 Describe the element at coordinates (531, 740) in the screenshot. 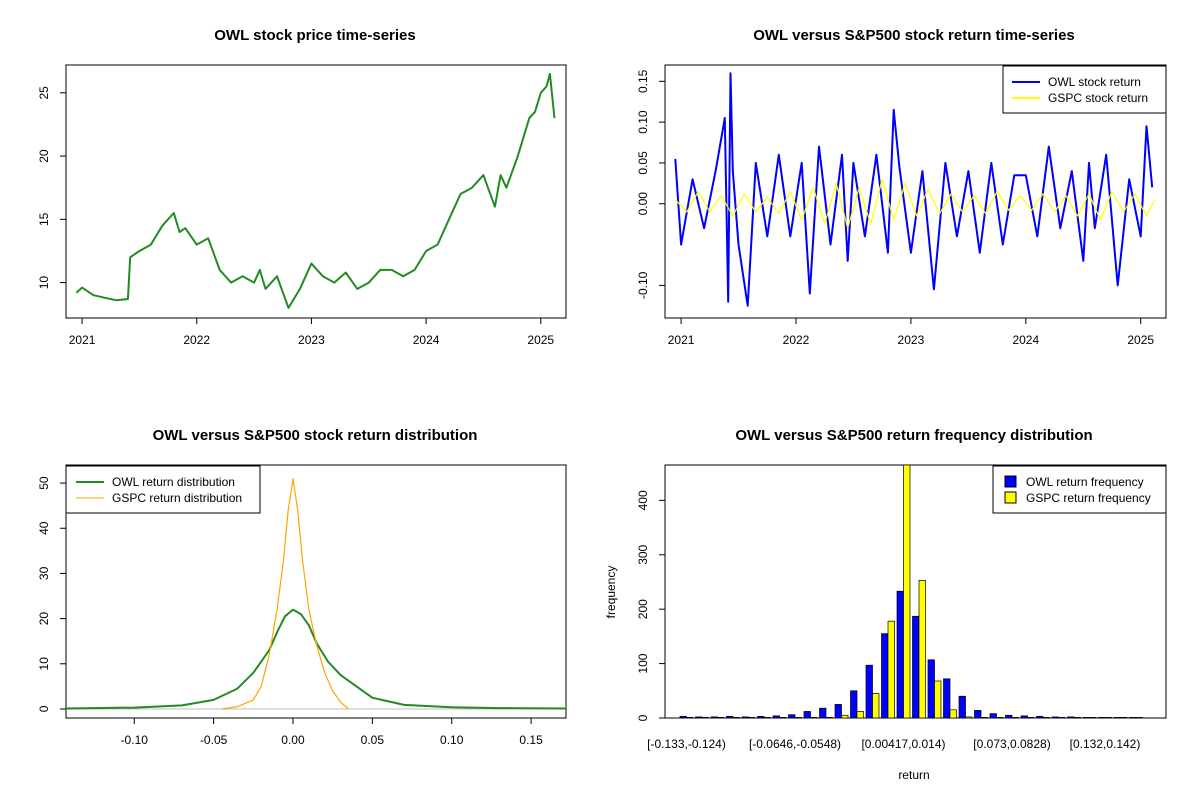

I see `x-tick-label: 0.15` at that location.